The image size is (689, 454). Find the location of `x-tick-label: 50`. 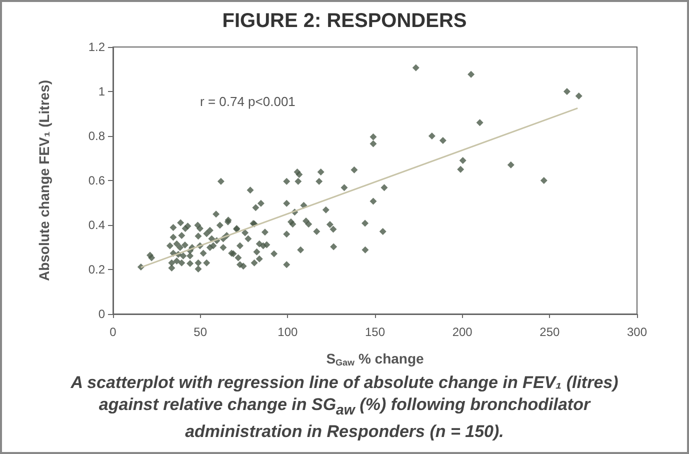

x-tick-label: 50 is located at coordinates (201, 332).